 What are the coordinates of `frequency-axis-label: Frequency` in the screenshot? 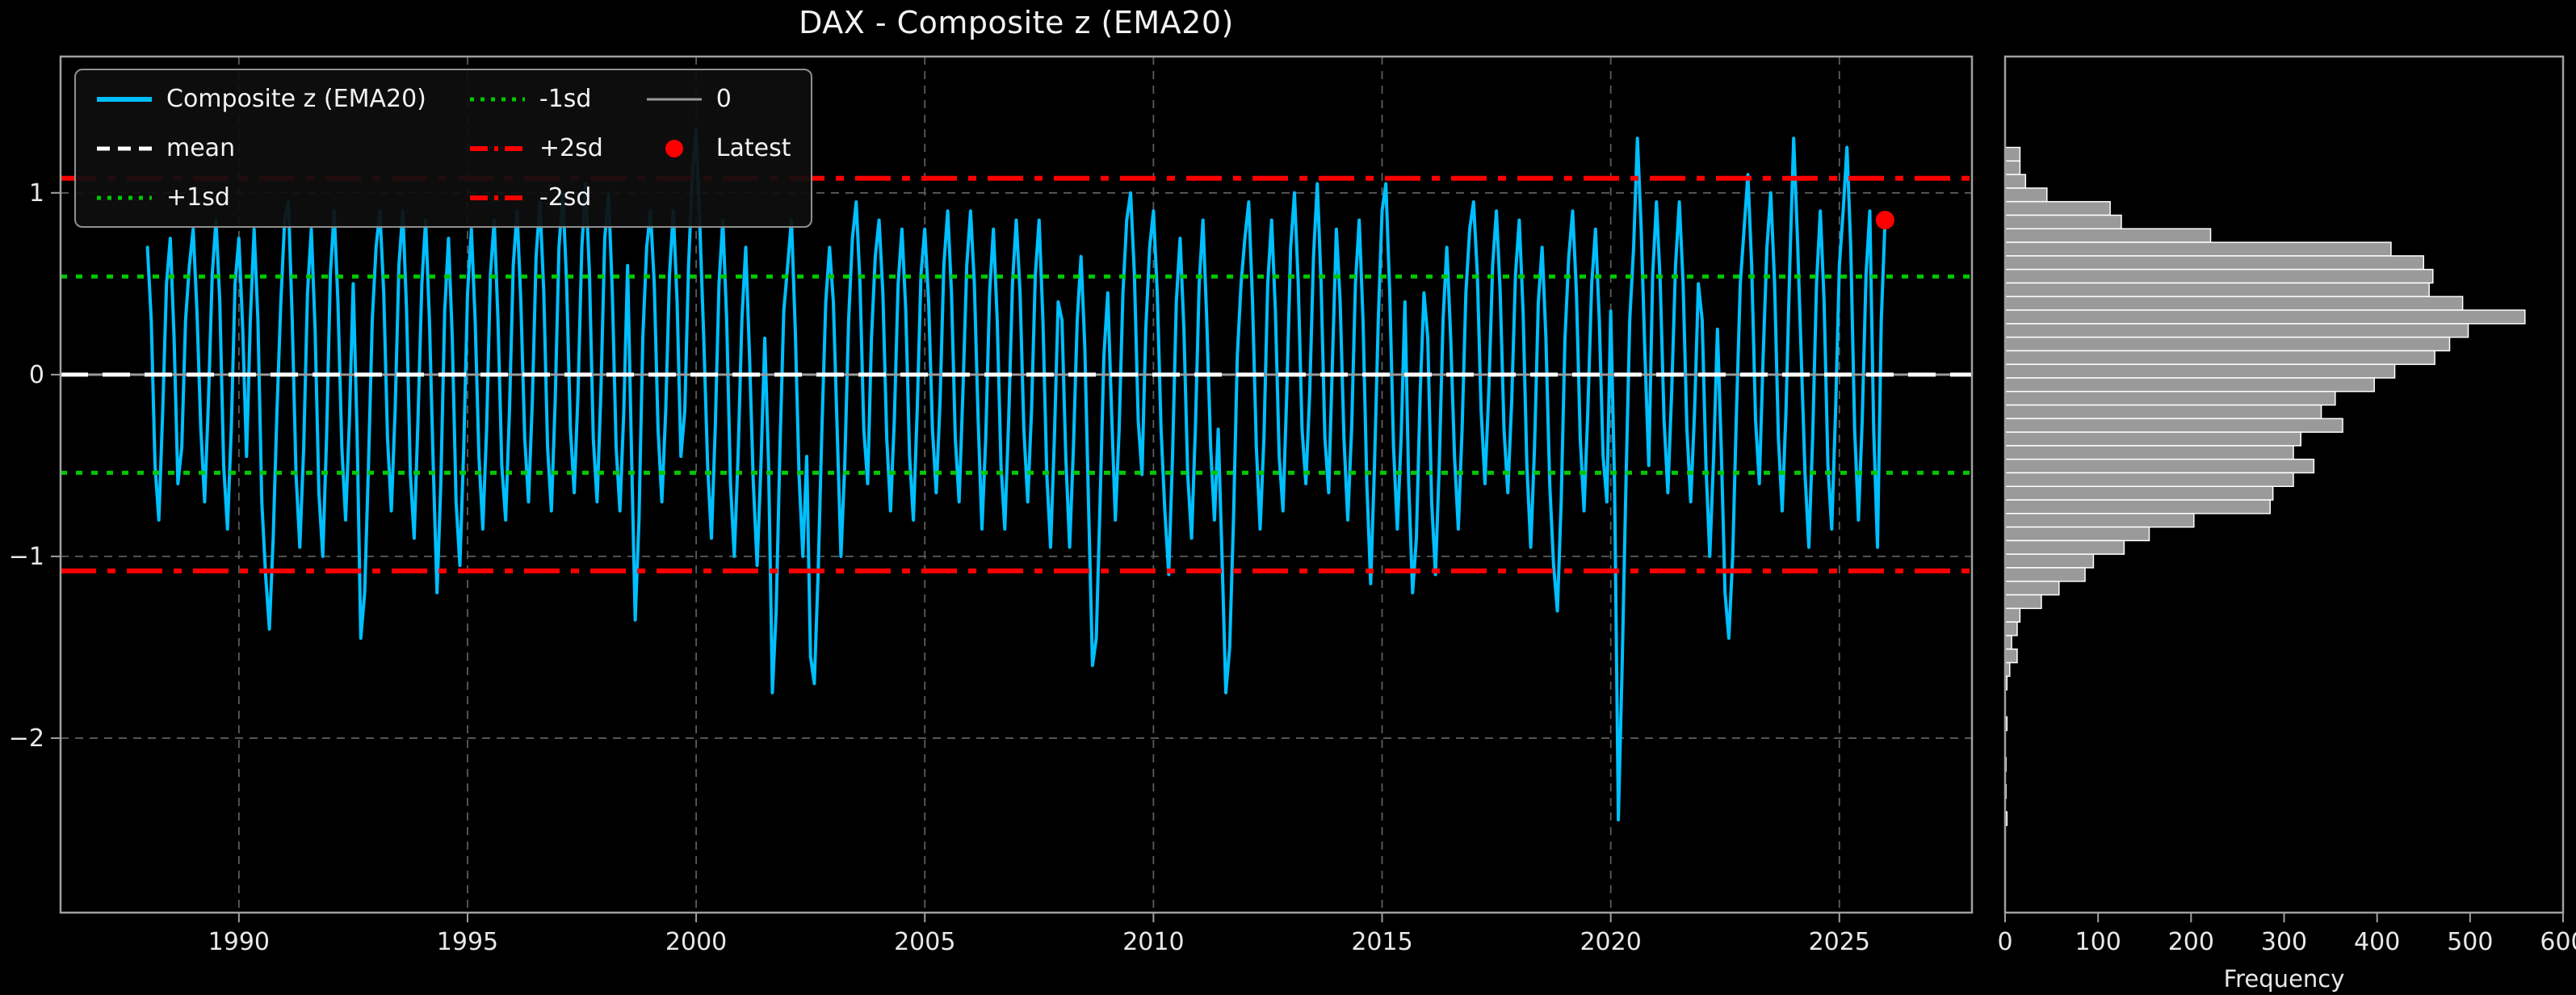 It's located at (2284, 979).